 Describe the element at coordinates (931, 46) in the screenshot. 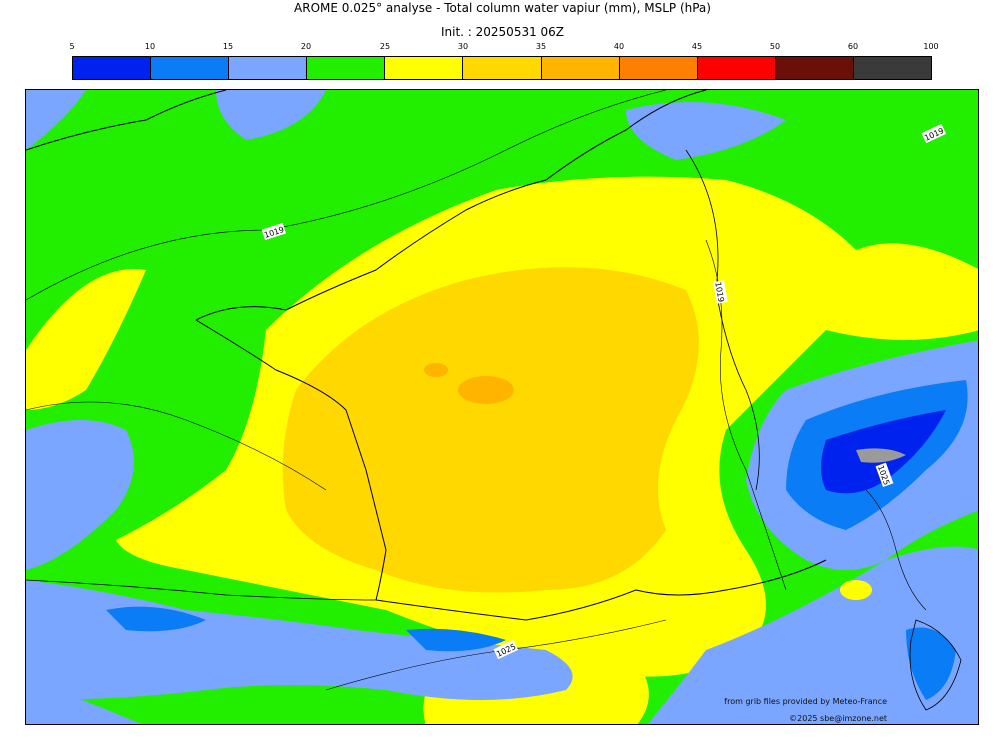

I see `colorbar-tick-100: 100` at that location.